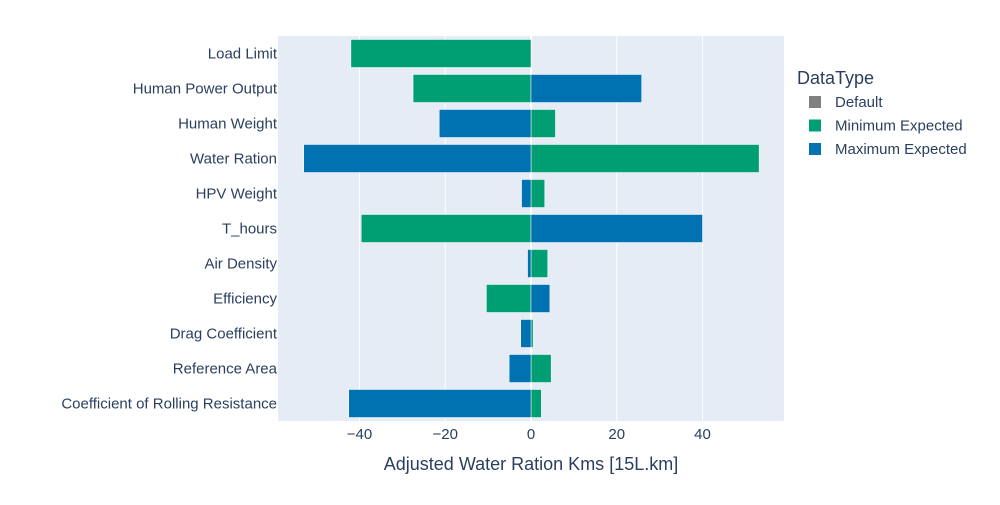 The image size is (1000, 505). I want to click on x-tick-label: 40, so click(702, 434).